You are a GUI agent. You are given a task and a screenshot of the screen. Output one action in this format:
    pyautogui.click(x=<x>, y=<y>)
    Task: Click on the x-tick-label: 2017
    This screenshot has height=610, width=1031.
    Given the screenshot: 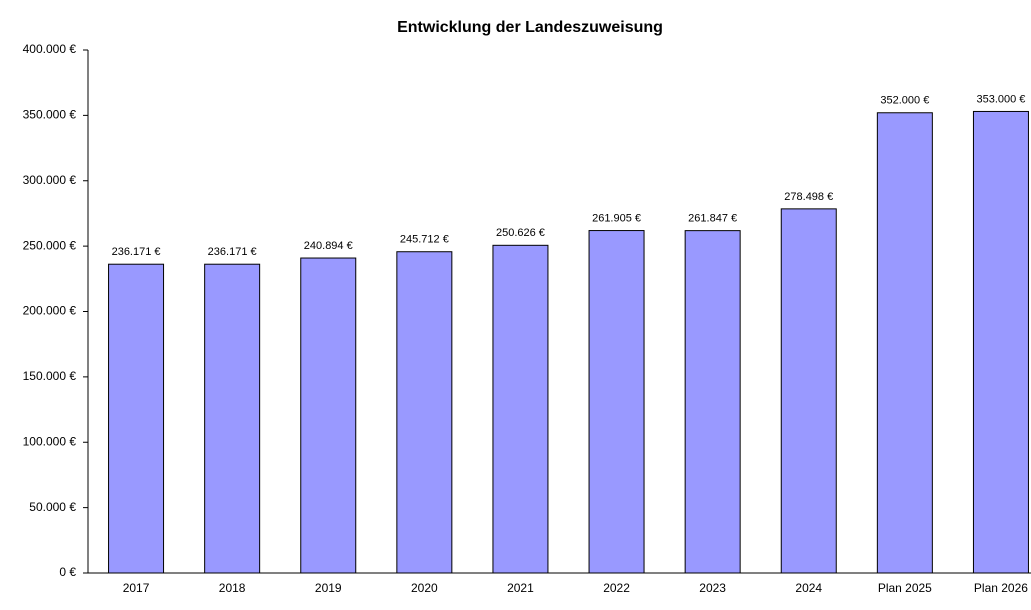 What is the action you would take?
    pyautogui.click(x=136, y=588)
    